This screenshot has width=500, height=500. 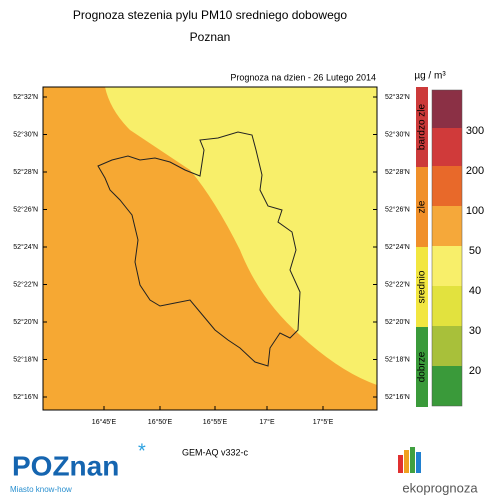 I want to click on color-bar-frame, so click(x=447, y=248).